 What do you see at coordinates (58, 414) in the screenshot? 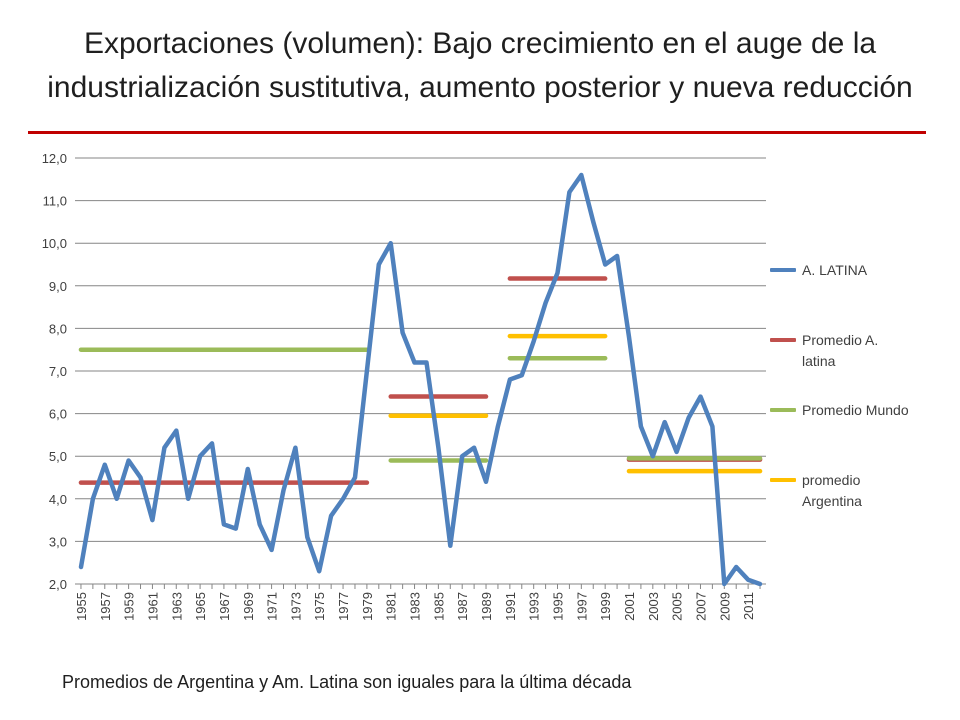
I see `y-tick-label: 6,0` at bounding box center [58, 414].